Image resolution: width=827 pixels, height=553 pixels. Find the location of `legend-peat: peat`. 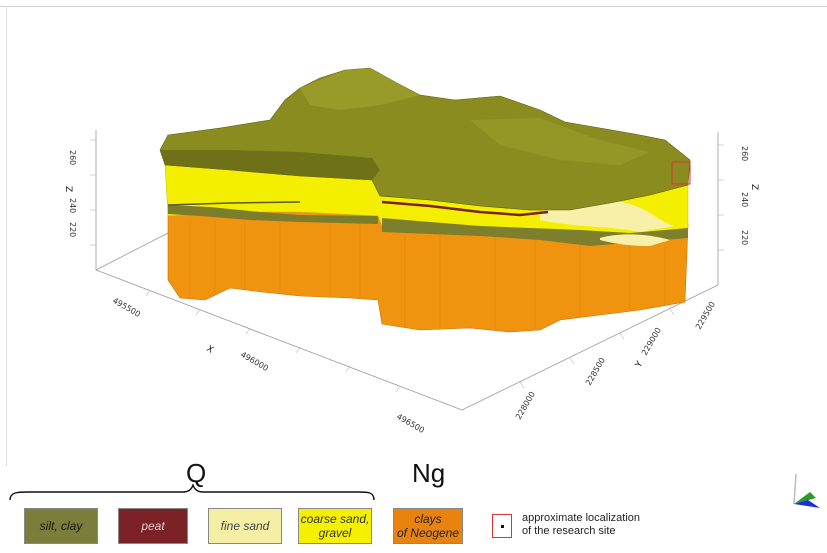

legend-peat: peat is located at coordinates (153, 526).